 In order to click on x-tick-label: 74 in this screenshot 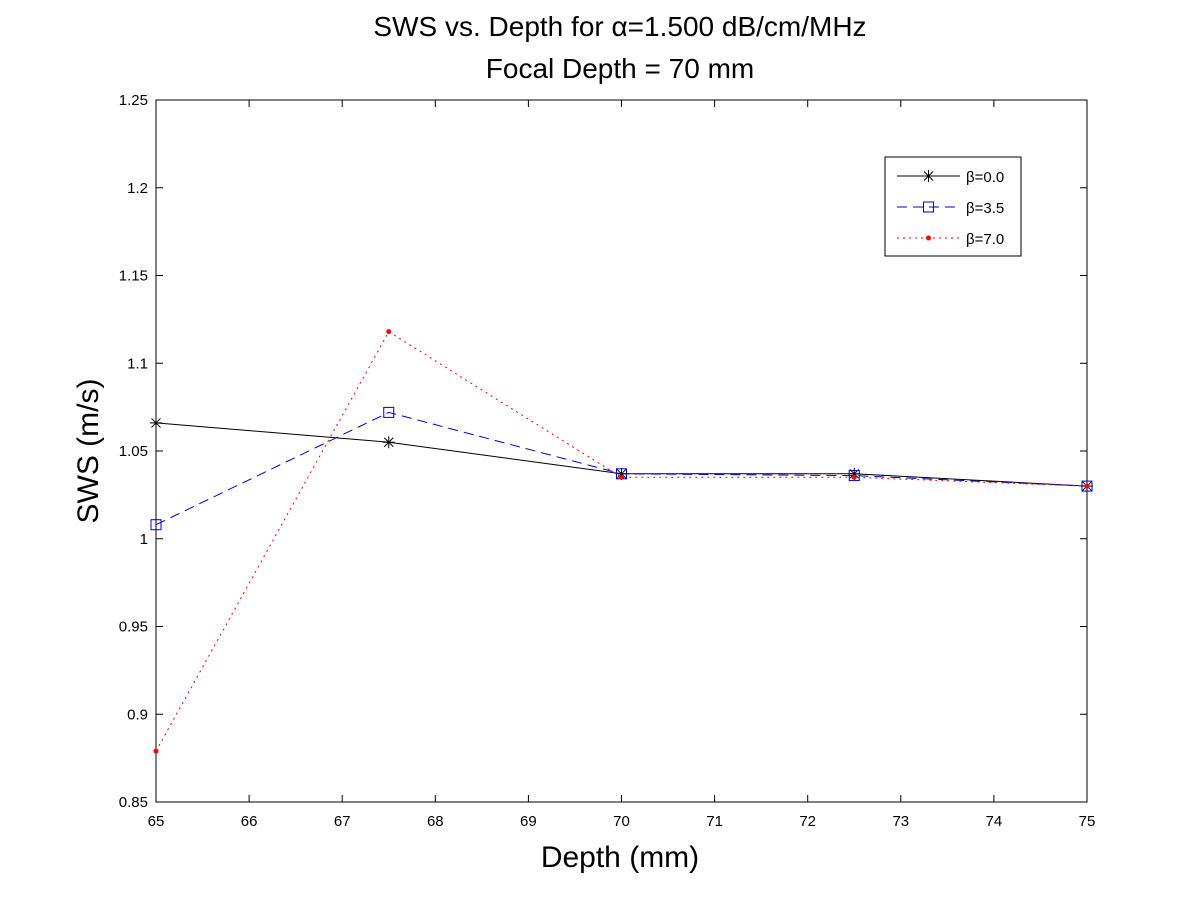, I will do `click(994, 821)`.